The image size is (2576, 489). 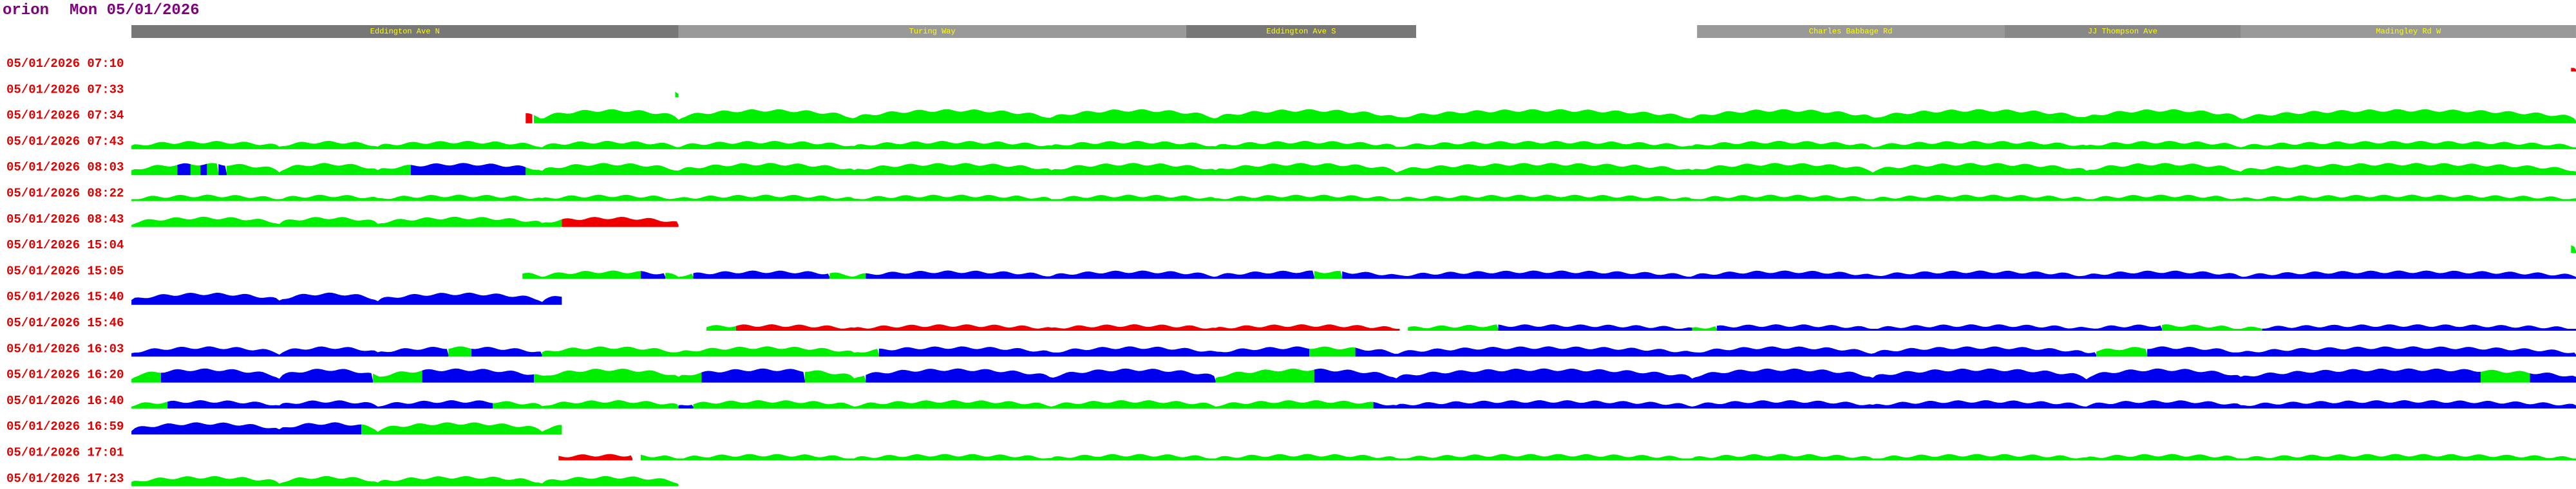 What do you see at coordinates (65, 427) in the screenshot?
I see `row-time-label: 05/01/2026 16:59` at bounding box center [65, 427].